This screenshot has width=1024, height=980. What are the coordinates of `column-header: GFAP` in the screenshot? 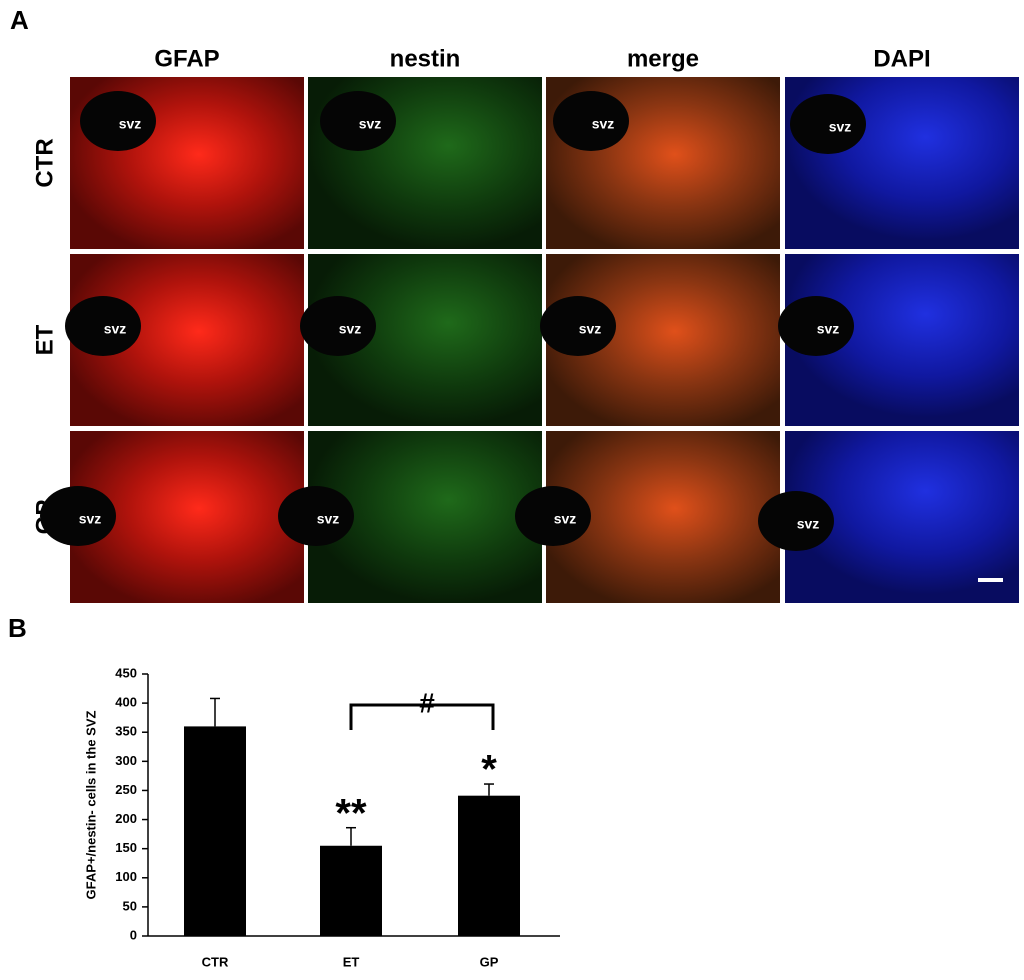 It's located at (186, 58).